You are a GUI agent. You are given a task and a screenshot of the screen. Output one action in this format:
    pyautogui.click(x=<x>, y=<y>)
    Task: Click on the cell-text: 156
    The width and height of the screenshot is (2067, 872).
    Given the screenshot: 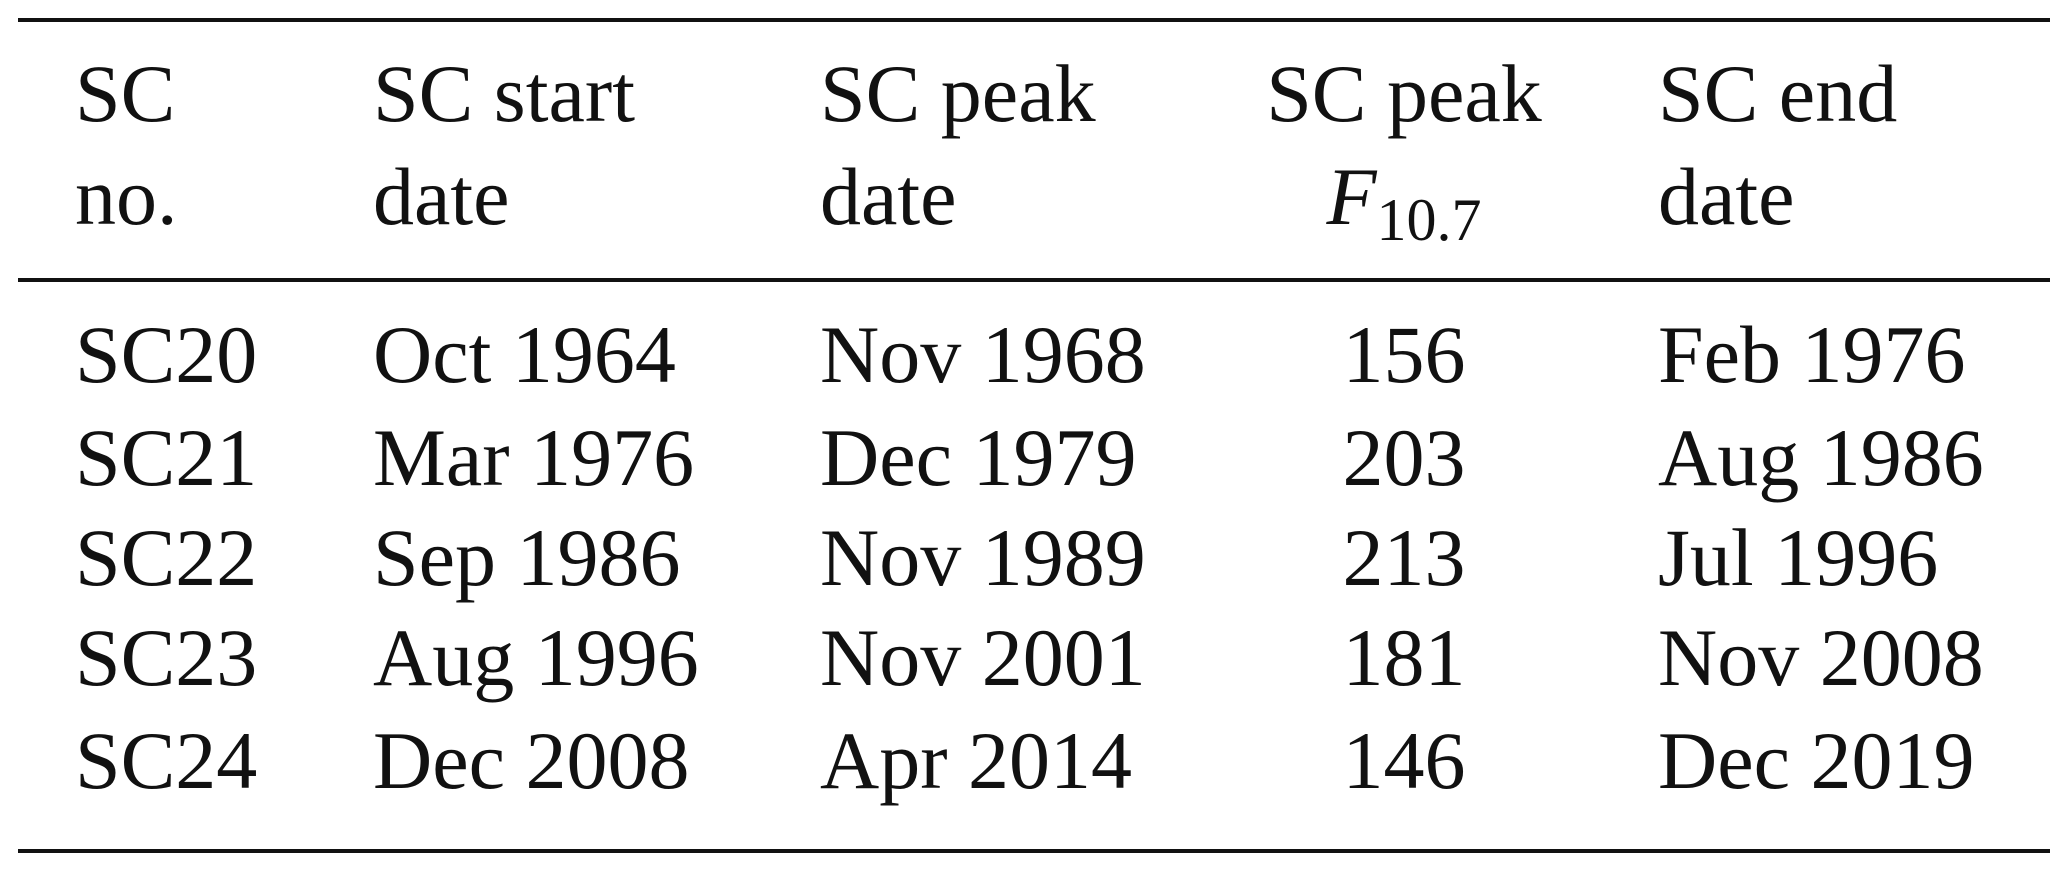 What is the action you would take?
    pyautogui.click(x=1404, y=354)
    